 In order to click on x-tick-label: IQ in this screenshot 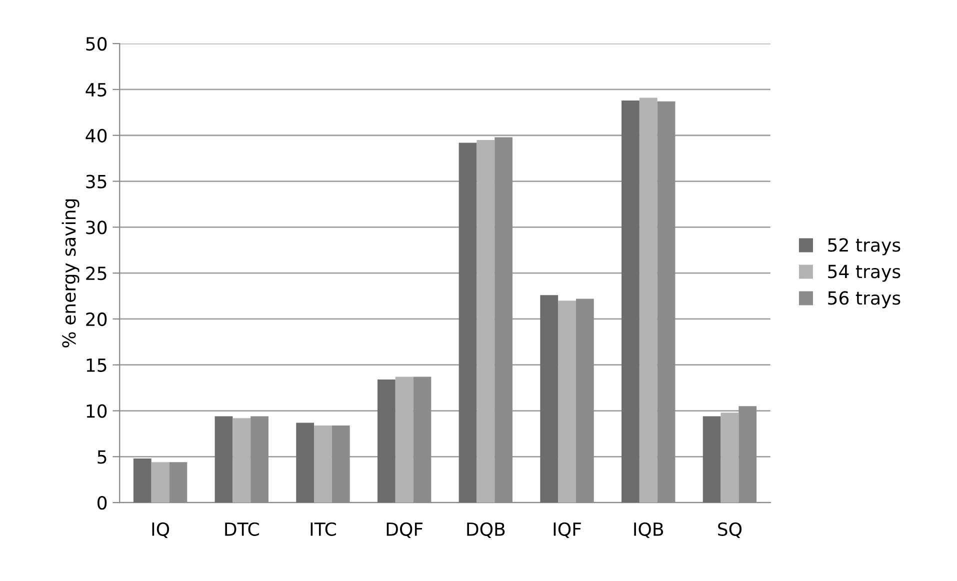, I will do `click(161, 530)`.